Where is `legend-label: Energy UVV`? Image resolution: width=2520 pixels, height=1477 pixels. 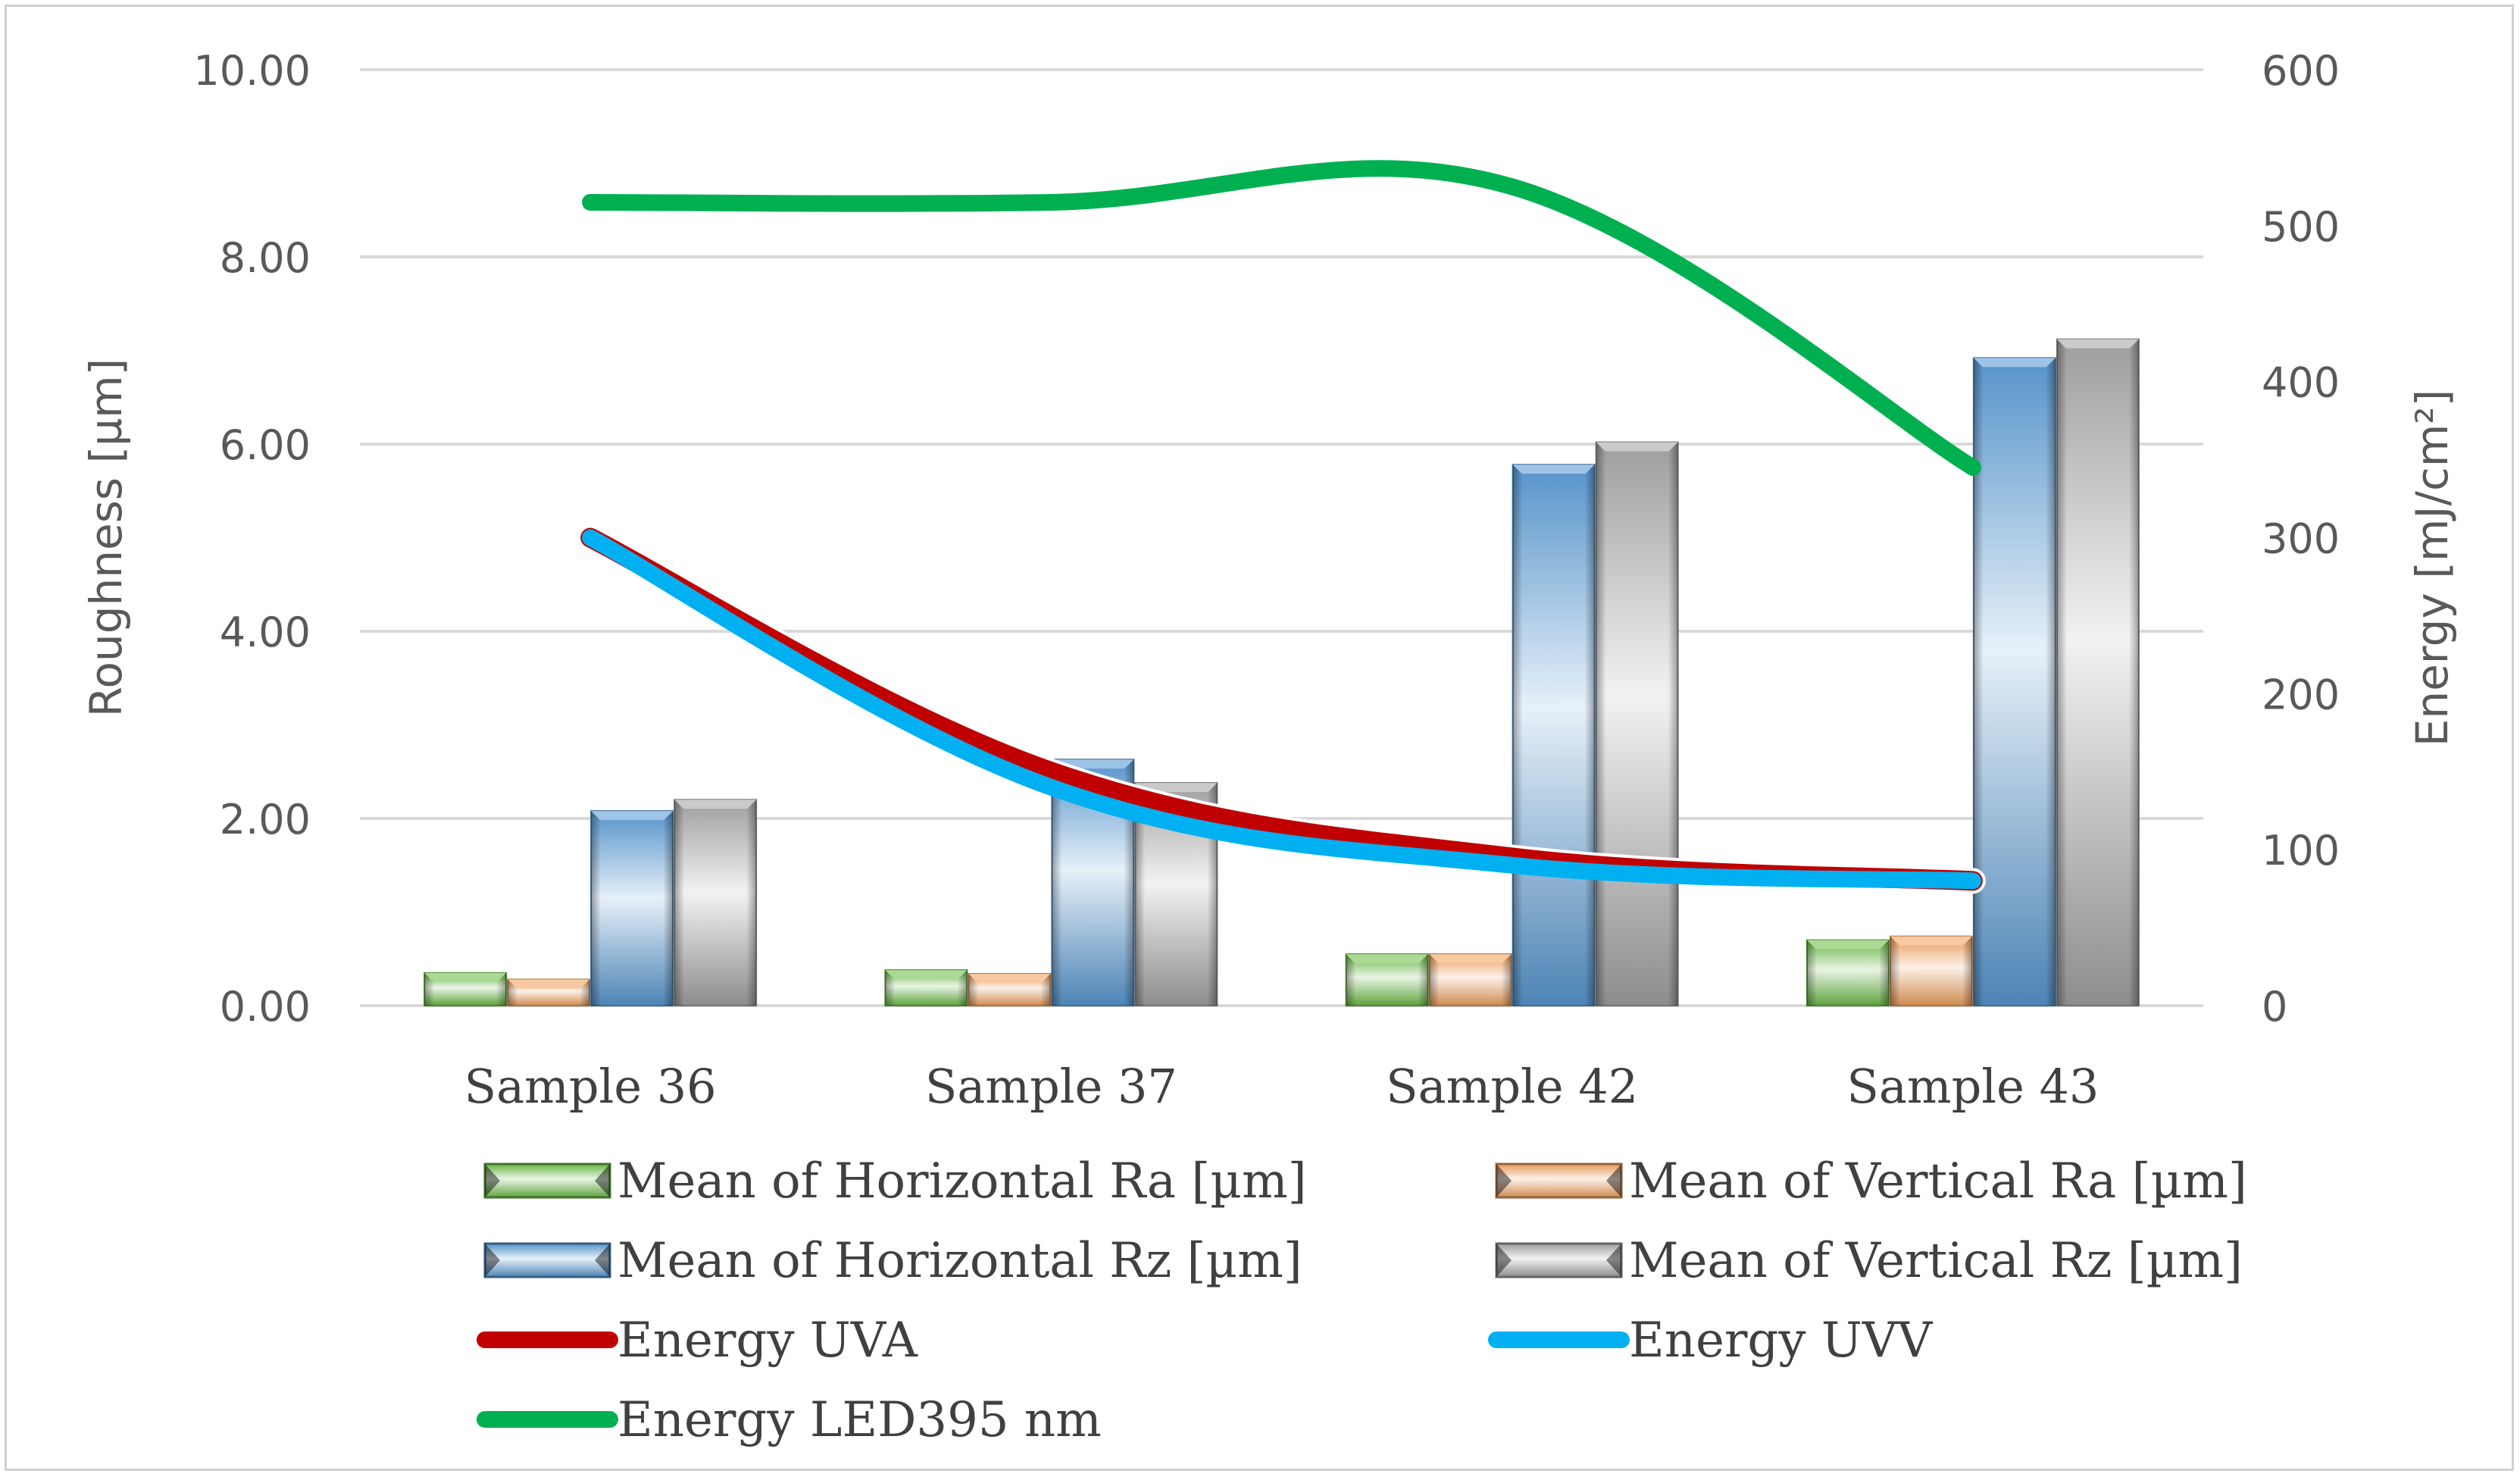 legend-label: Energy UVV is located at coordinates (1781, 1341).